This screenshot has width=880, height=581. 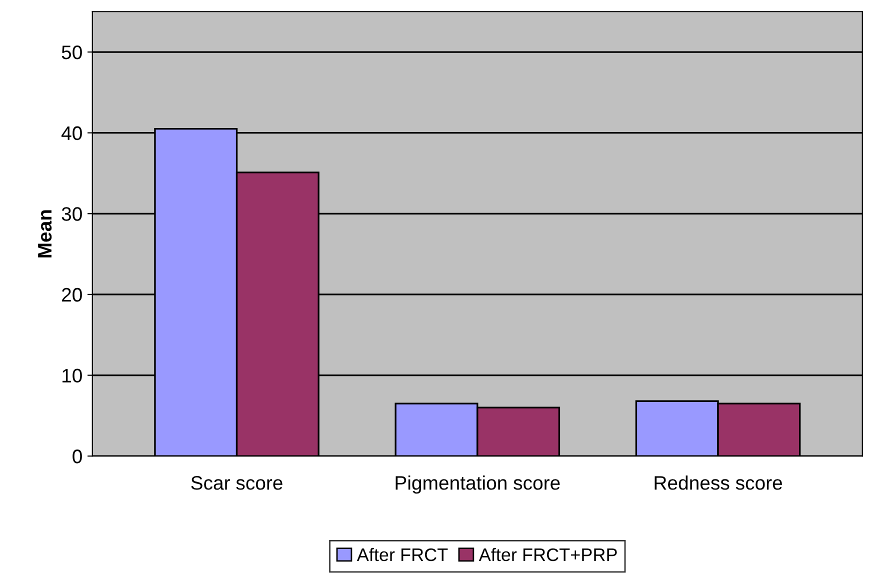 What do you see at coordinates (478, 485) in the screenshot?
I see `x-tick-label: Pigmentation score` at bounding box center [478, 485].